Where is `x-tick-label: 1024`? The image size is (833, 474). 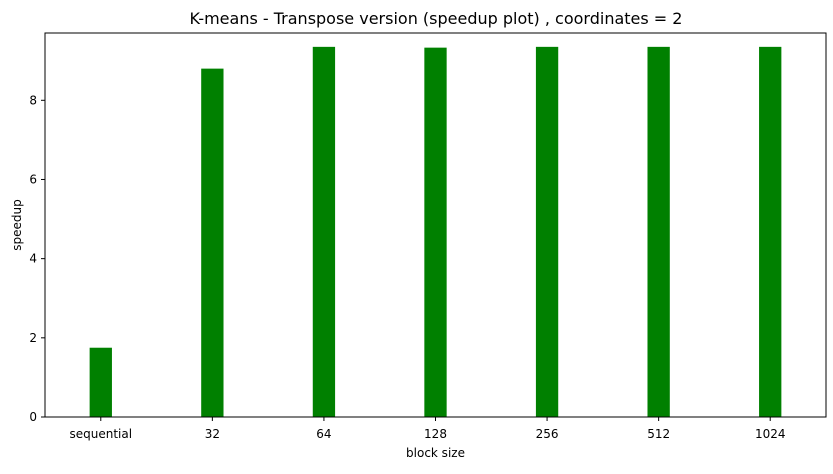
x-tick-label: 1024 is located at coordinates (770, 434).